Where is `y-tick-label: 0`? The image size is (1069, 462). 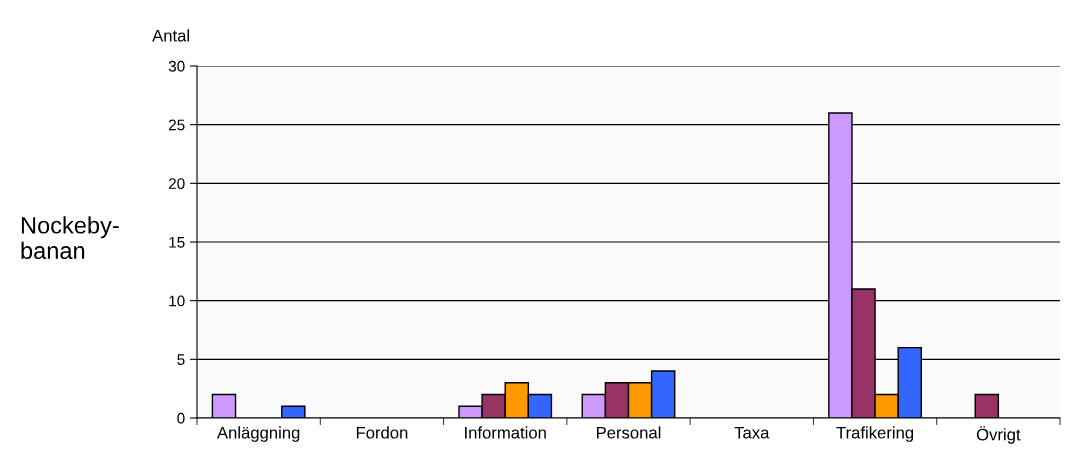 y-tick-label: 0 is located at coordinates (181, 418).